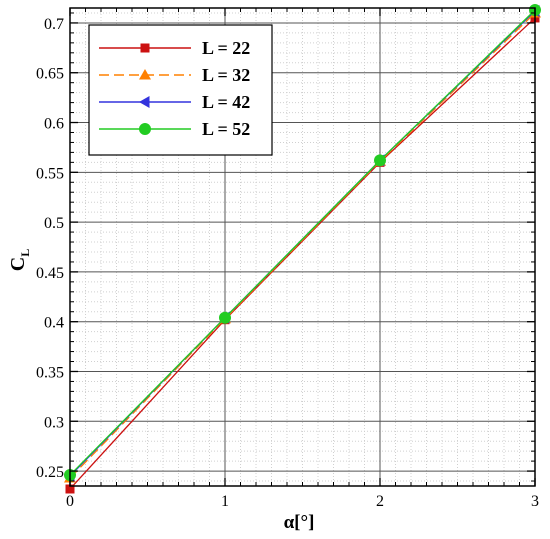 The height and width of the screenshot is (539, 550). What do you see at coordinates (25, 253) in the screenshot?
I see `y-axis-label-sub: L` at bounding box center [25, 253].